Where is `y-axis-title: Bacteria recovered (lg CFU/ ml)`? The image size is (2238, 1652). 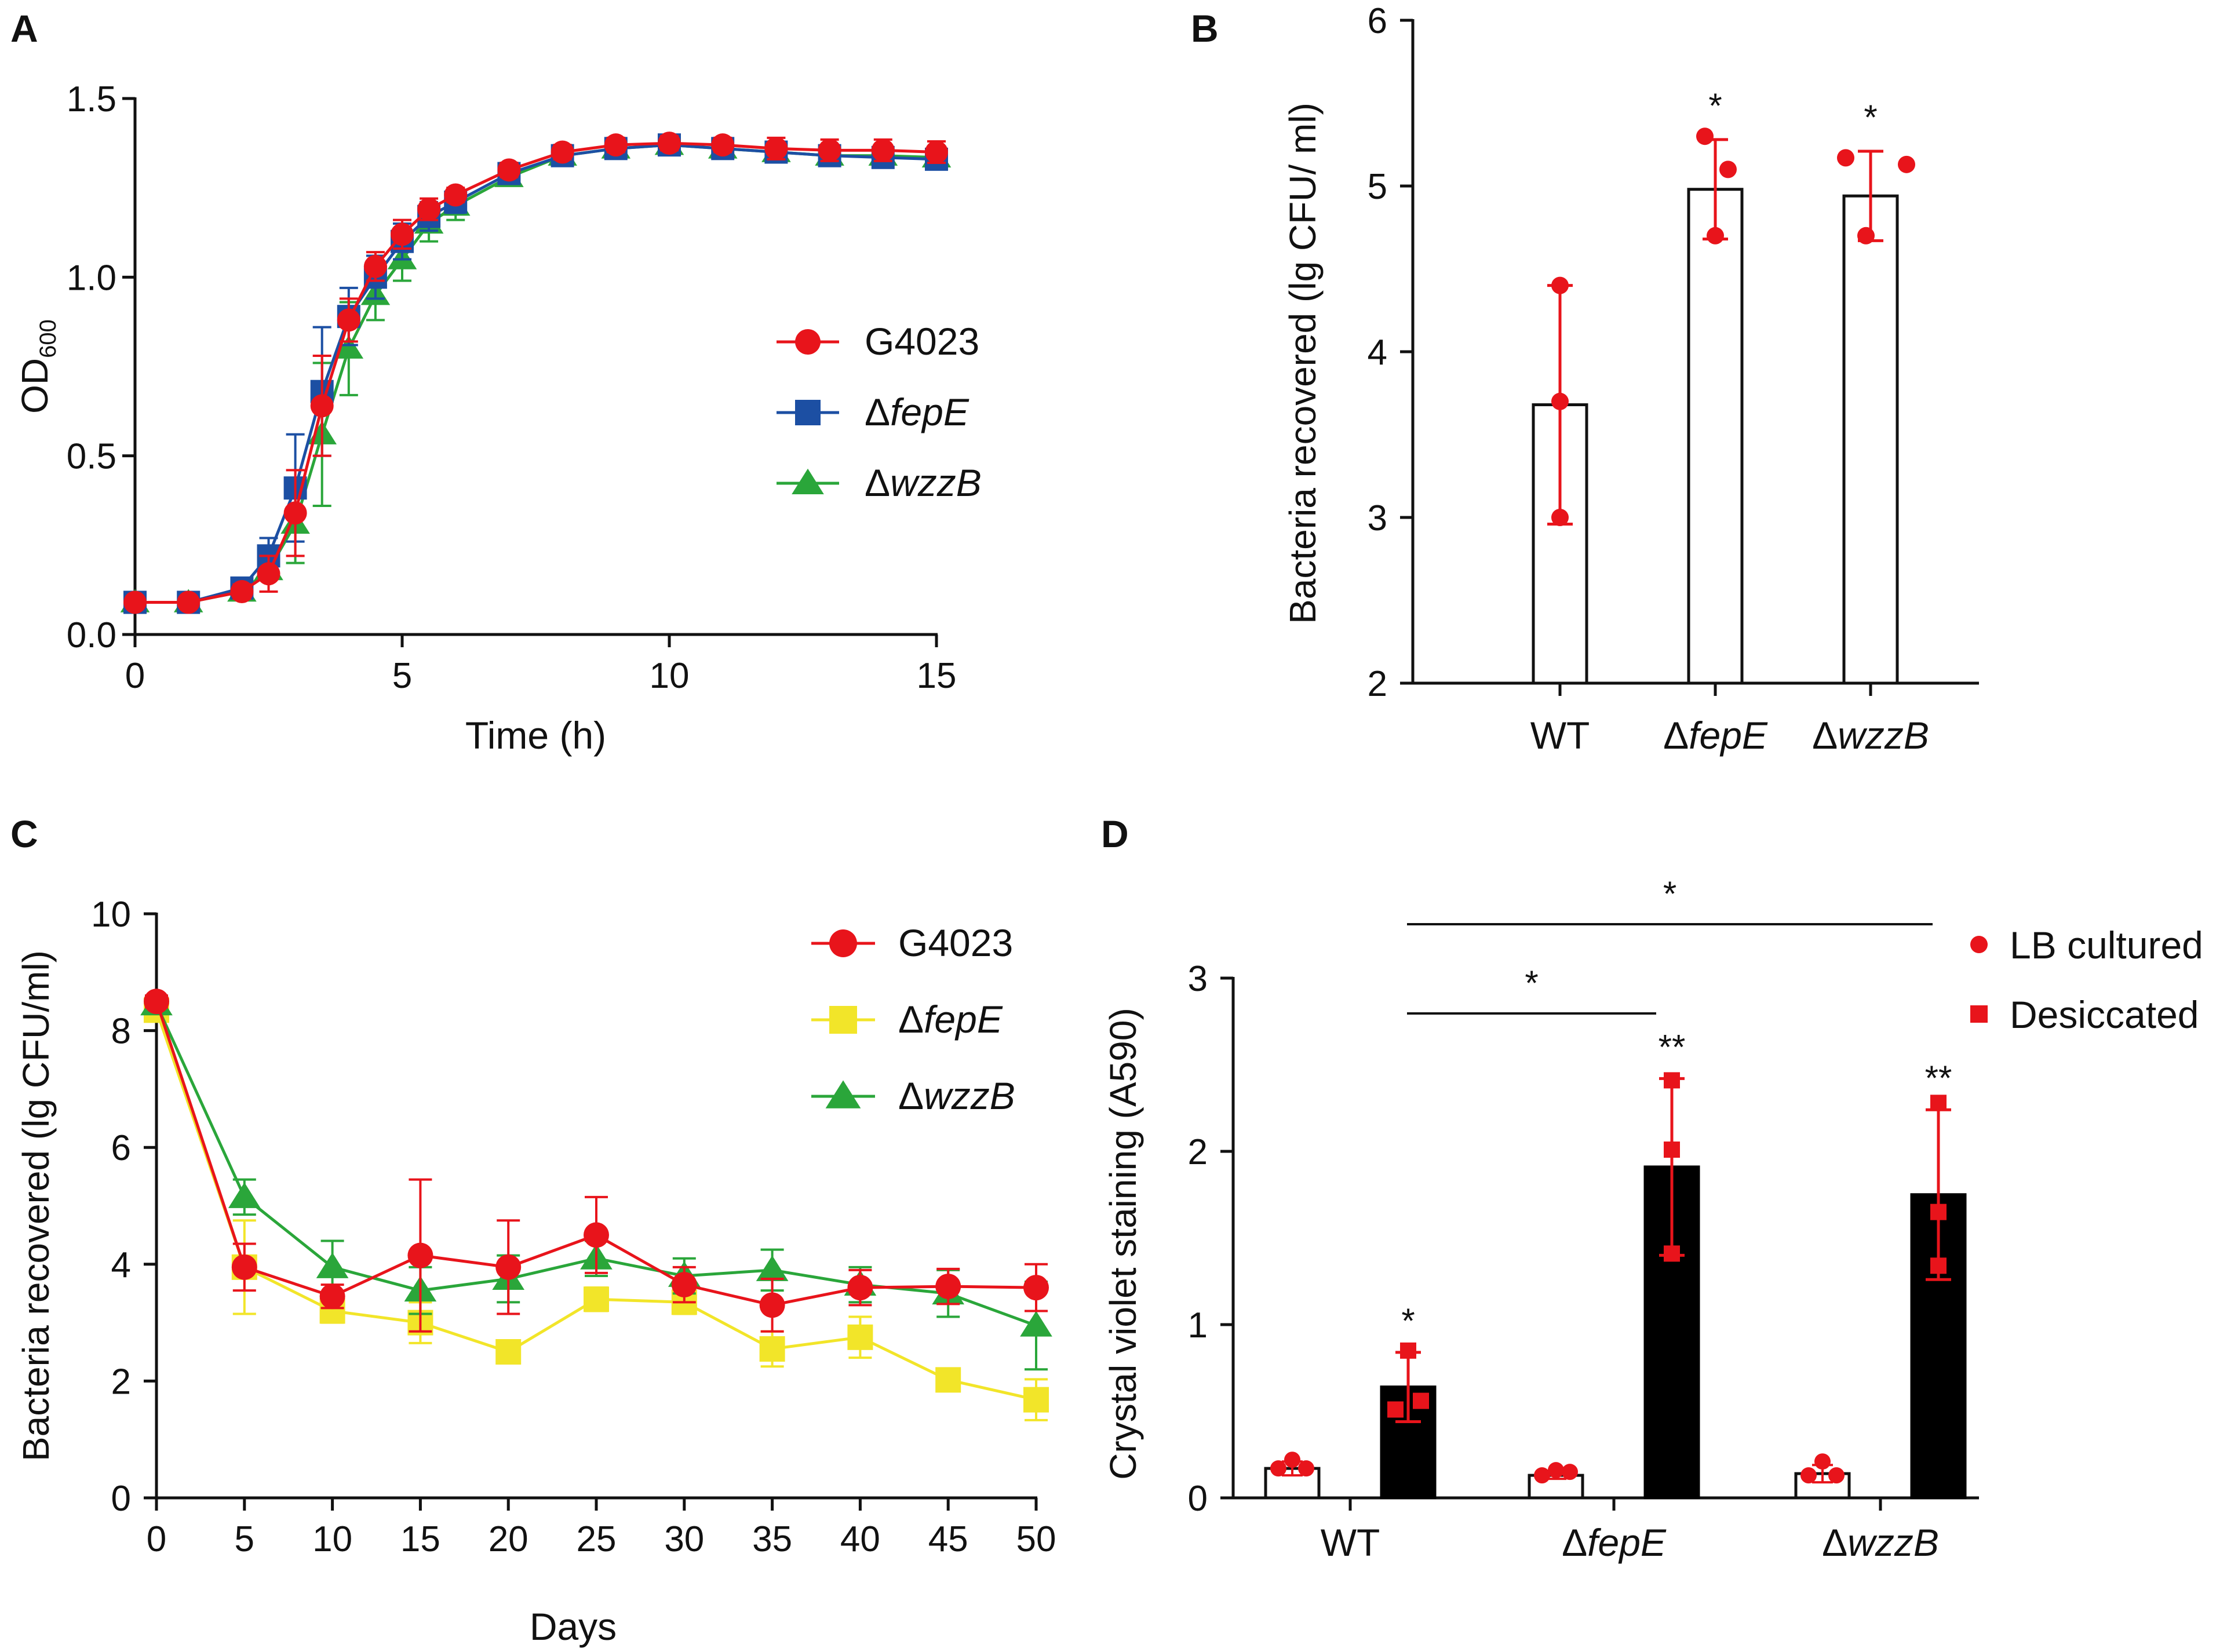 y-axis-title: Bacteria recovered (lg CFU/ ml) is located at coordinates (1303, 363).